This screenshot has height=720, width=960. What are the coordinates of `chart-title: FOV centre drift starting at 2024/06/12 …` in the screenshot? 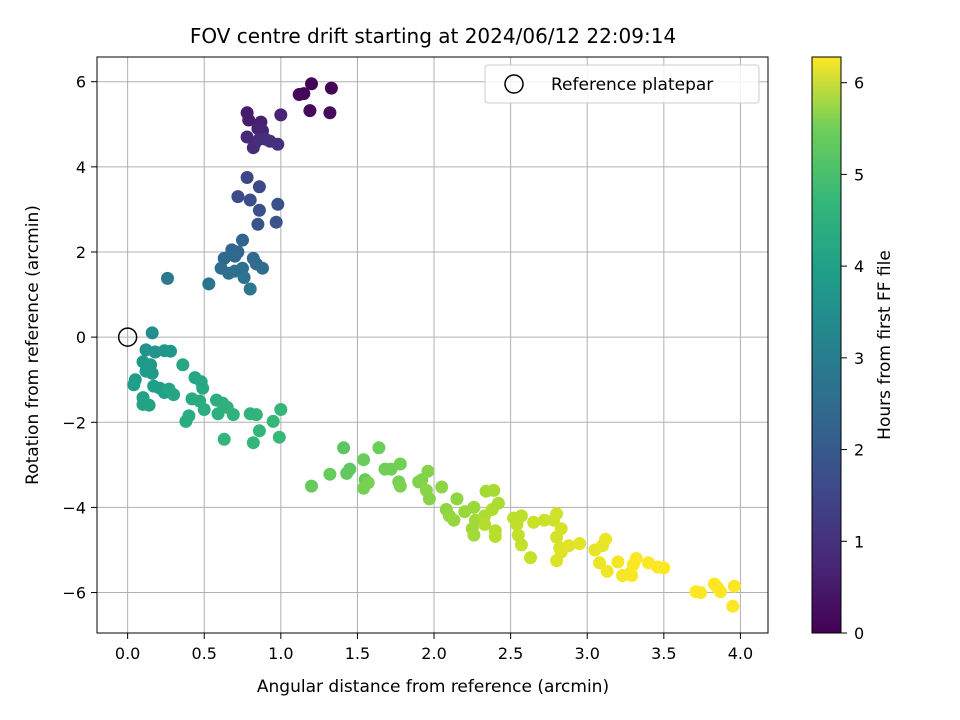 It's located at (433, 36).